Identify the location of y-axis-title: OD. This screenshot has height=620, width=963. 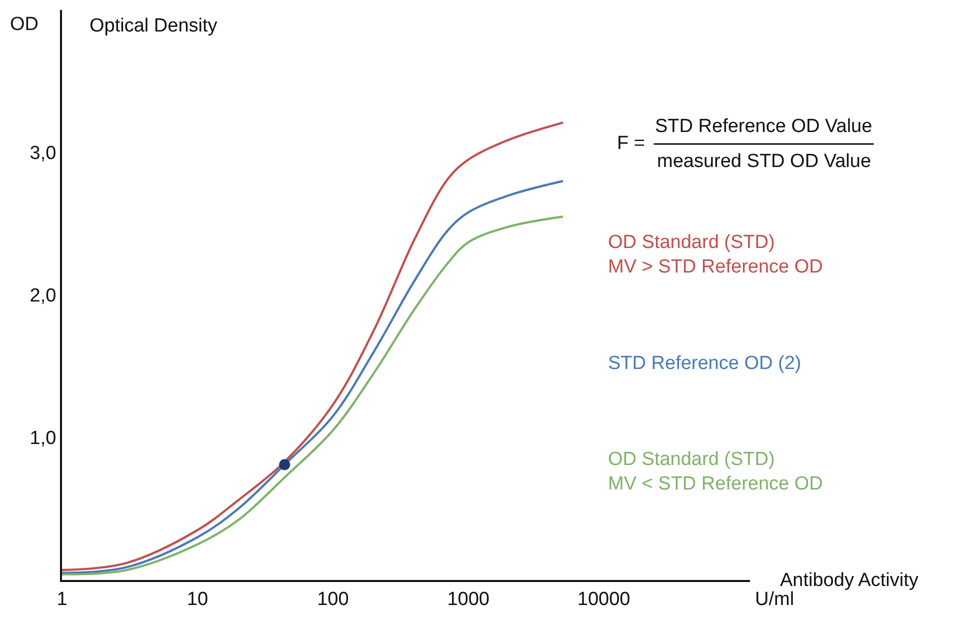
(24, 24).